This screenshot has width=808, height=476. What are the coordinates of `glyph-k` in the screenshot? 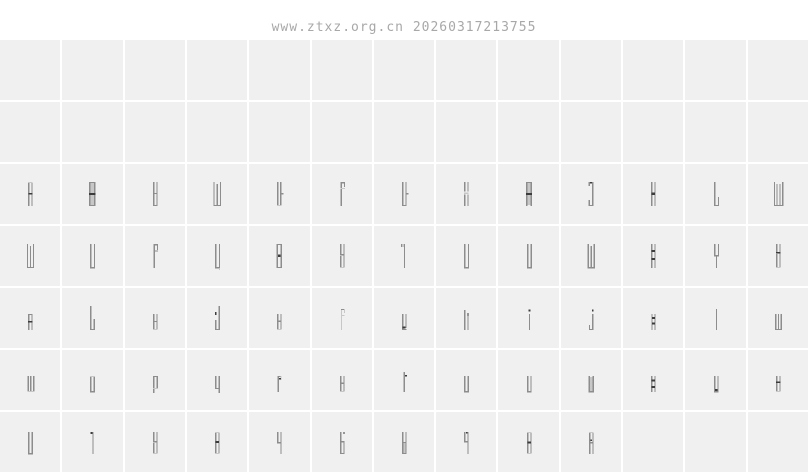 It's located at (653, 322).